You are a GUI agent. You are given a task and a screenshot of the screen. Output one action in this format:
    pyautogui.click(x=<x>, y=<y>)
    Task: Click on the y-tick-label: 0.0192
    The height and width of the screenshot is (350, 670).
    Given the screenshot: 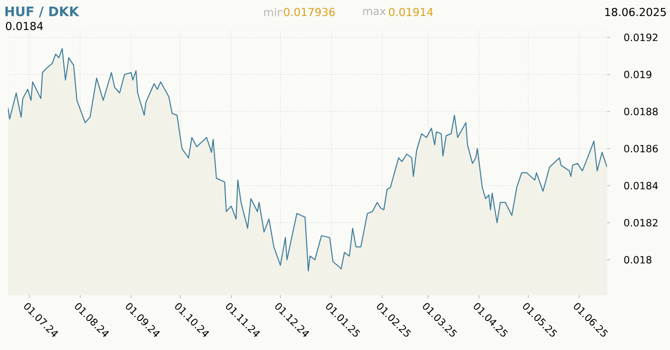 What is the action you would take?
    pyautogui.click(x=641, y=38)
    